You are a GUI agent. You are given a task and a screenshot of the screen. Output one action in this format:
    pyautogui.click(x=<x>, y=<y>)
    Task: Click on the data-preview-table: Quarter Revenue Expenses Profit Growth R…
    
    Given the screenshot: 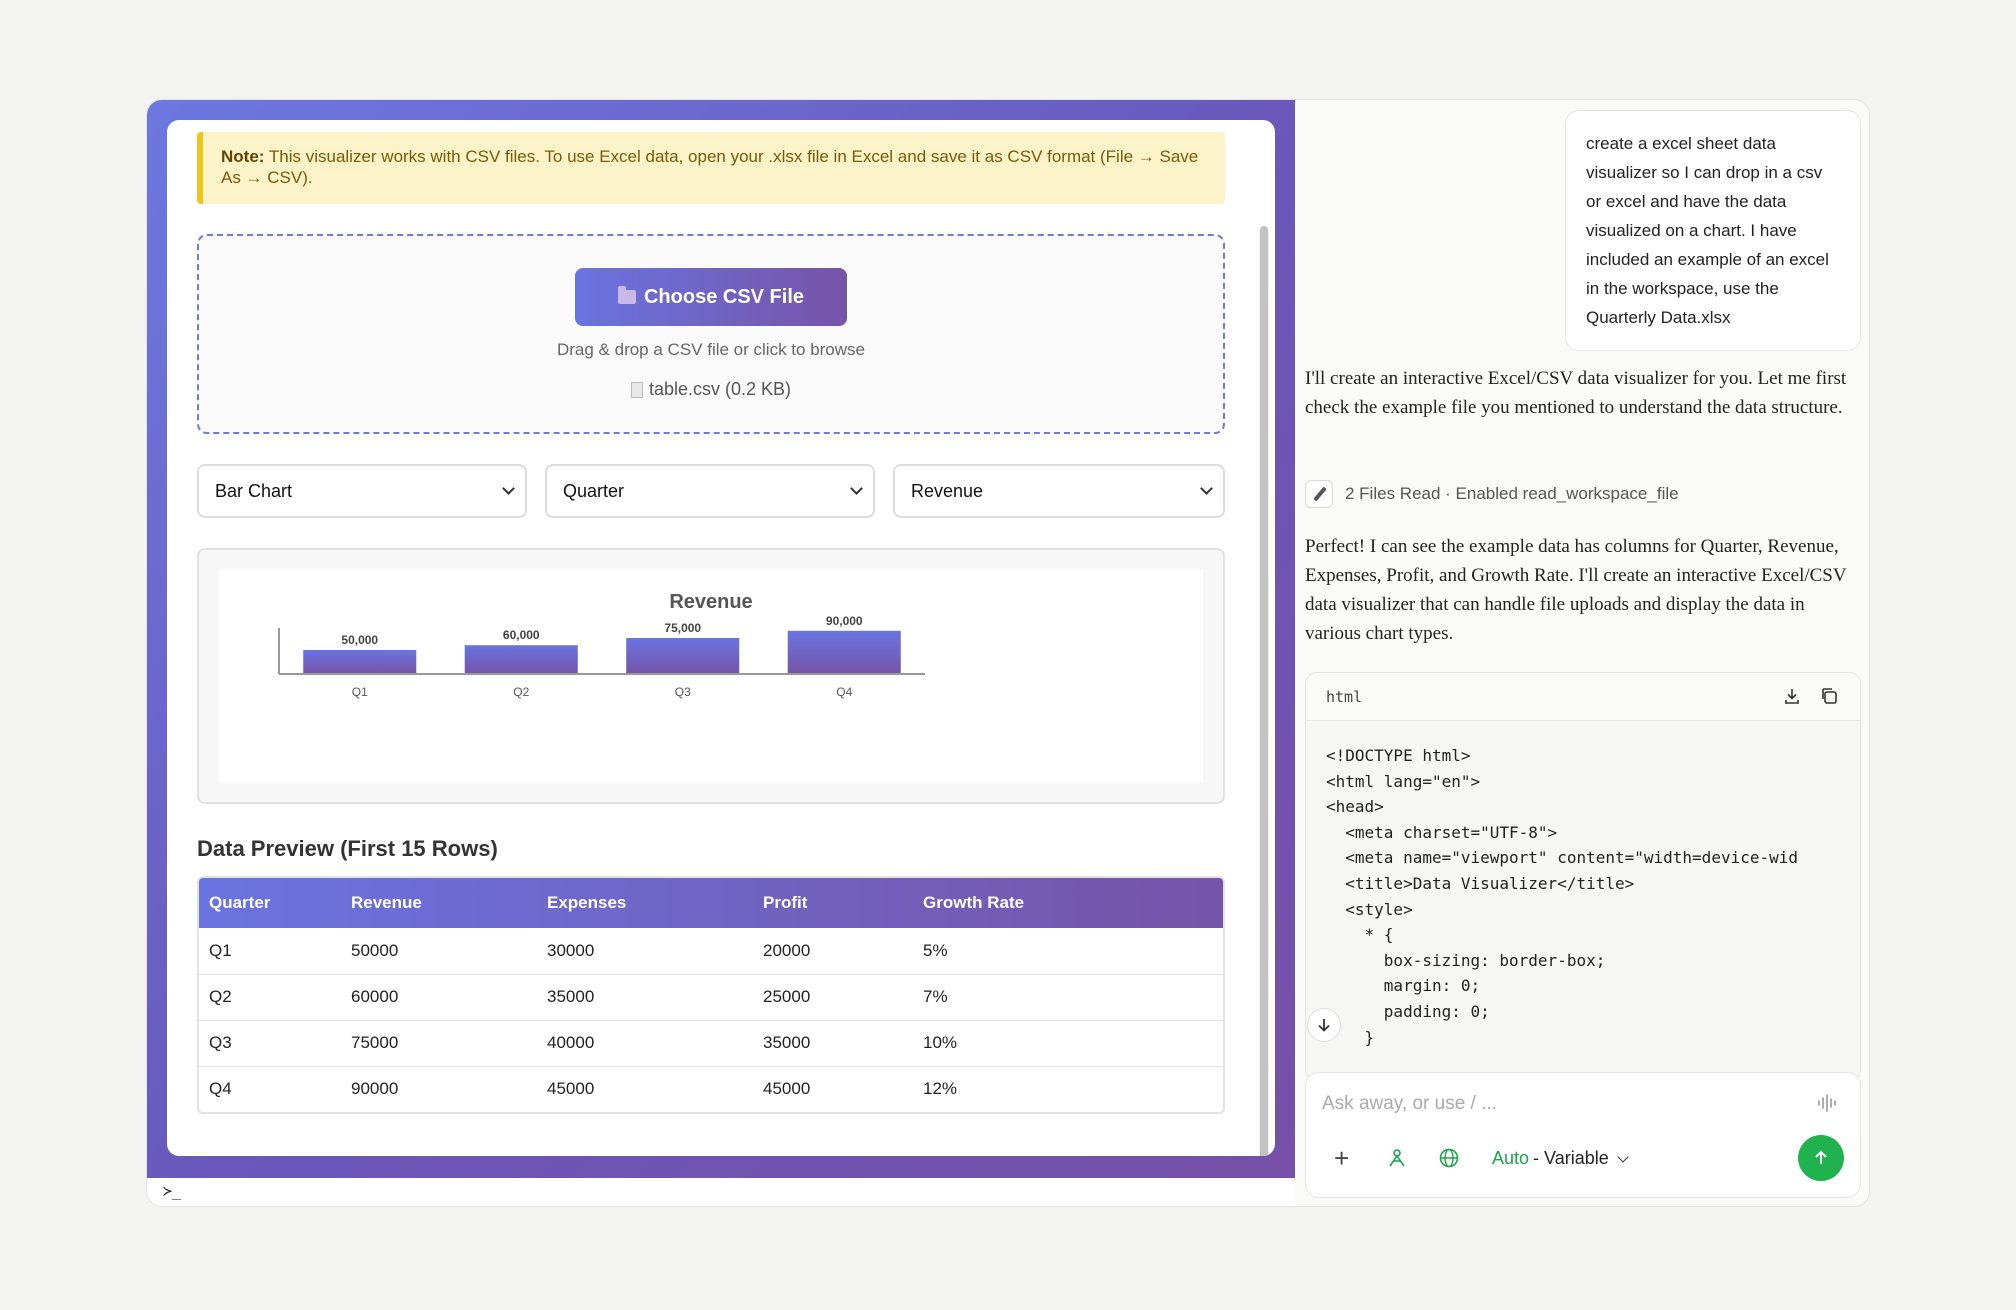 What is the action you would take?
    pyautogui.click(x=711, y=995)
    